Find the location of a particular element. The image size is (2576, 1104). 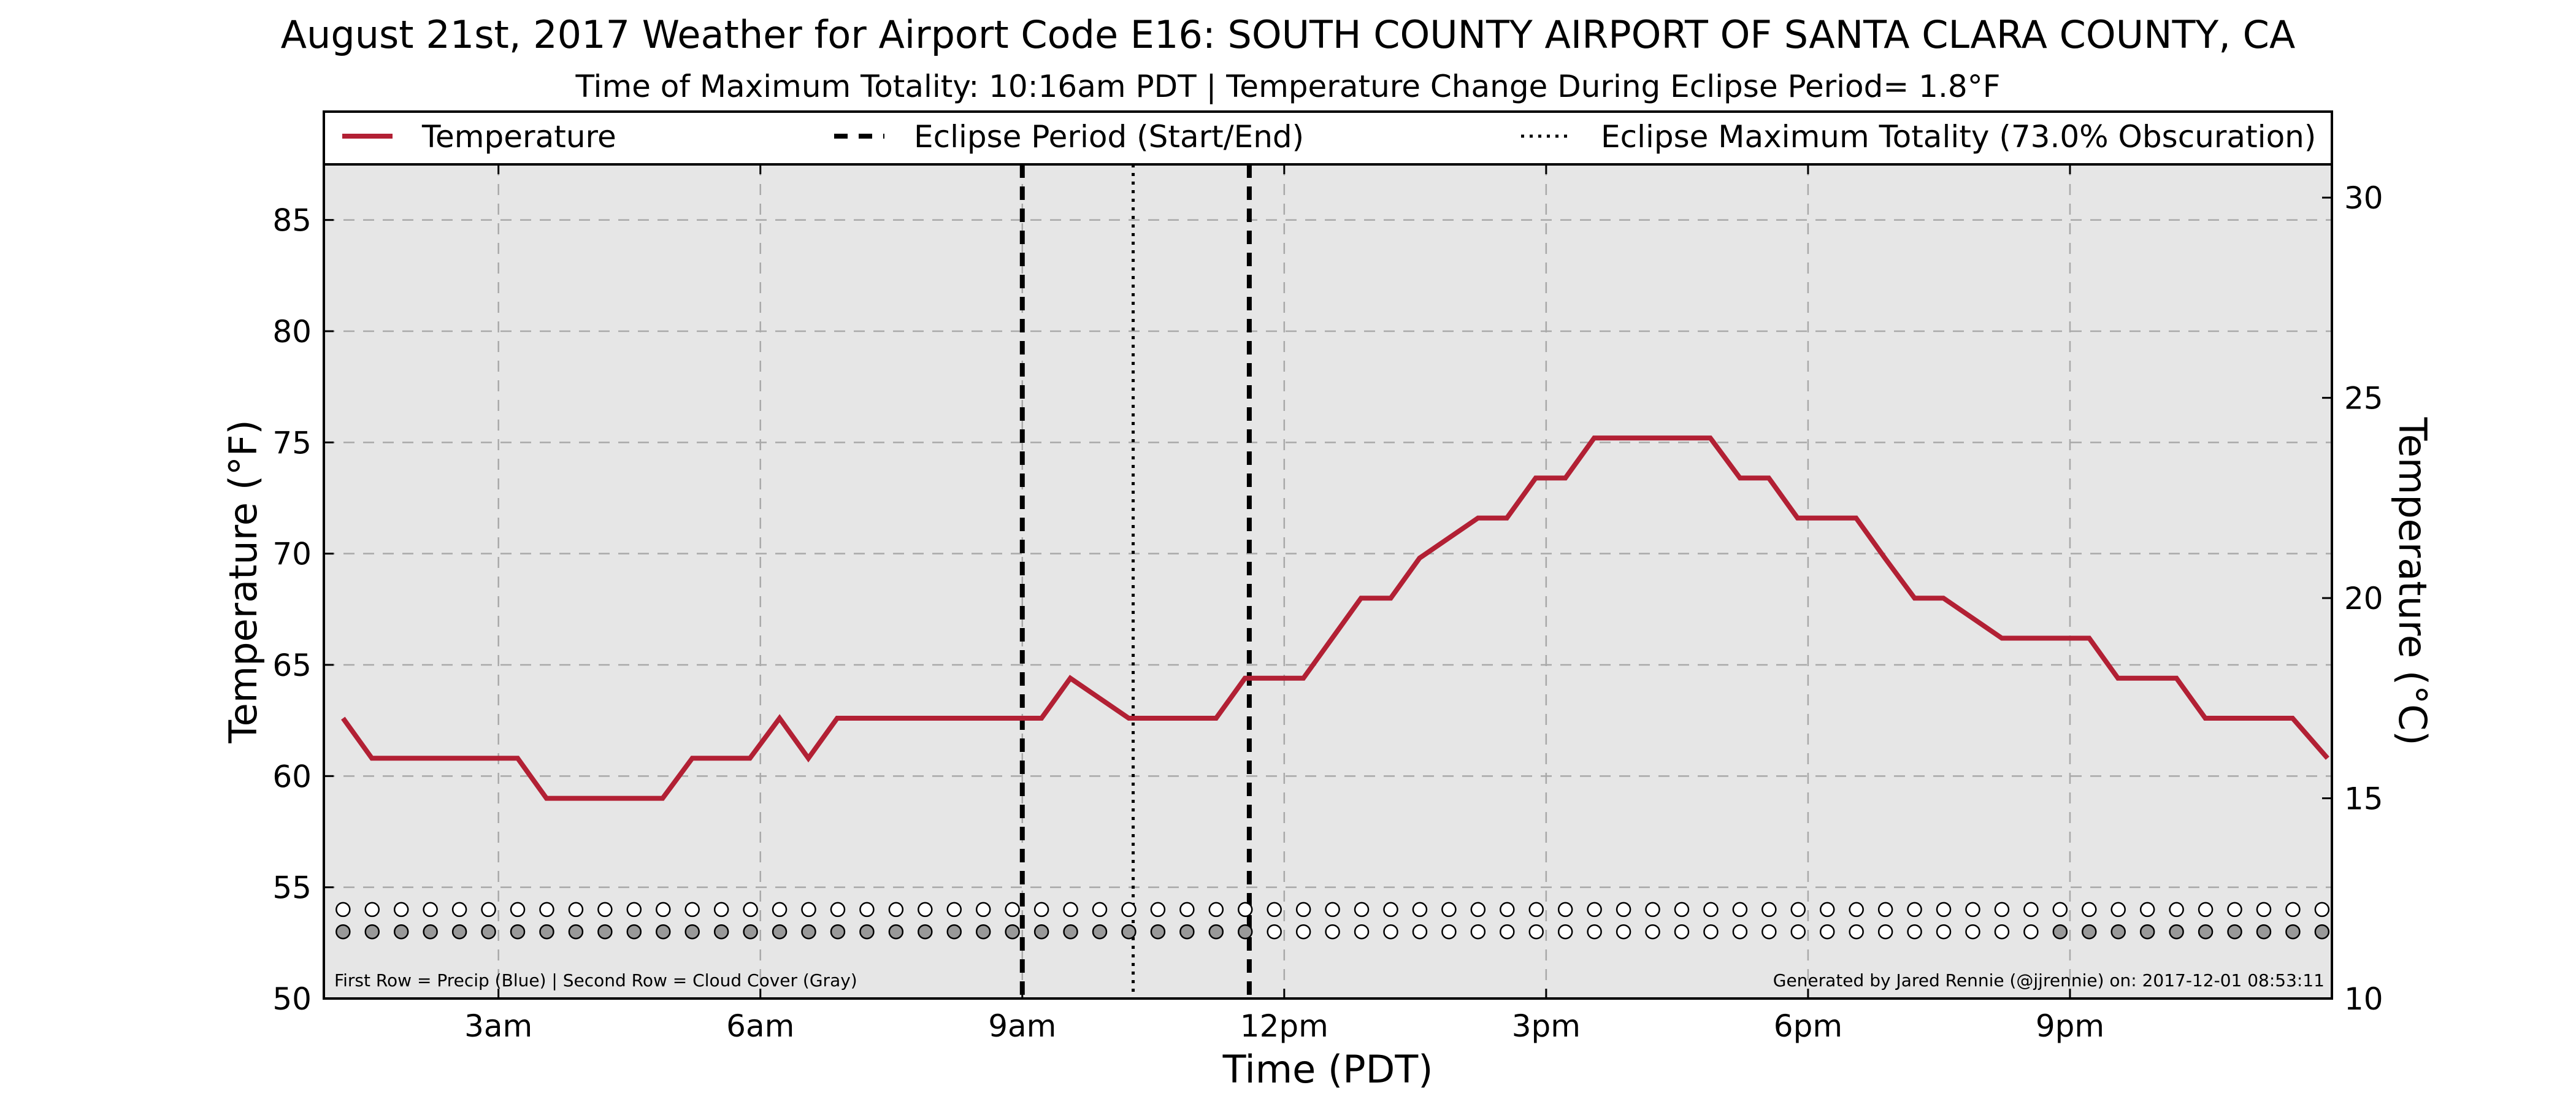

y-axis-label: Temperature (°F) is located at coordinates (243, 581).